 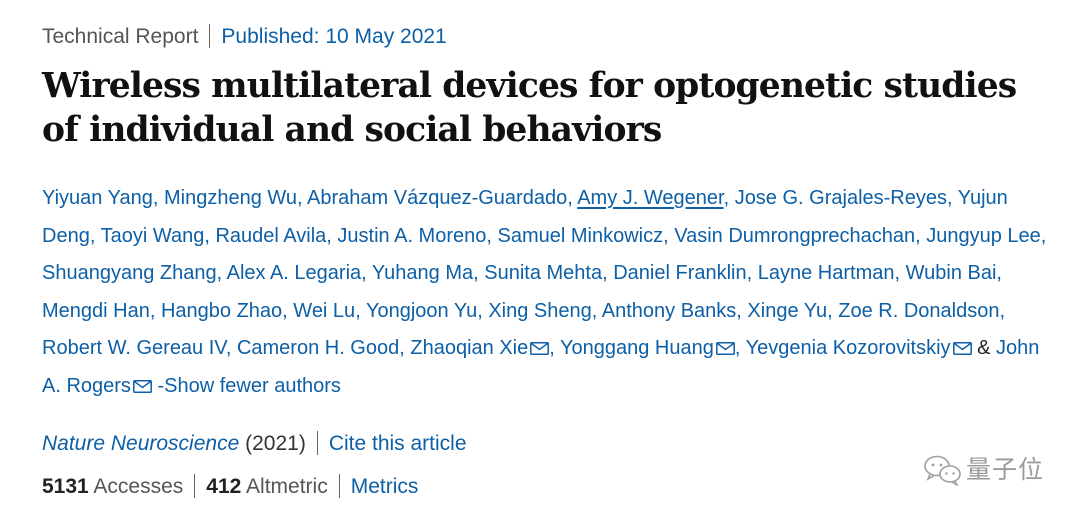 What do you see at coordinates (397, 443) in the screenshot?
I see `cite-article-link: Cite this article` at bounding box center [397, 443].